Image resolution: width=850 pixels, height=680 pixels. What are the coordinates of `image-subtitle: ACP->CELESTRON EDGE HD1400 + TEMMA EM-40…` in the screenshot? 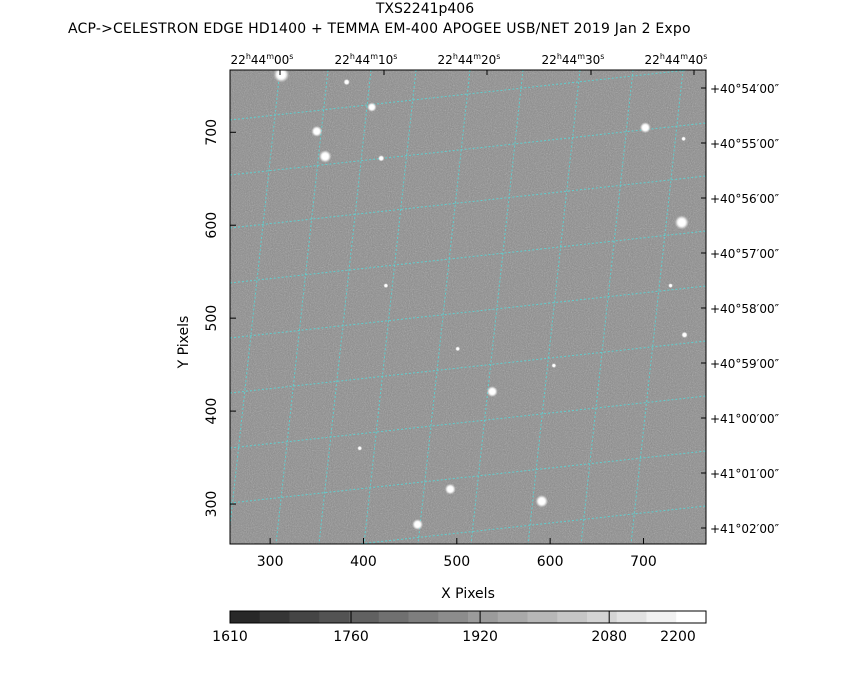 It's located at (379, 29).